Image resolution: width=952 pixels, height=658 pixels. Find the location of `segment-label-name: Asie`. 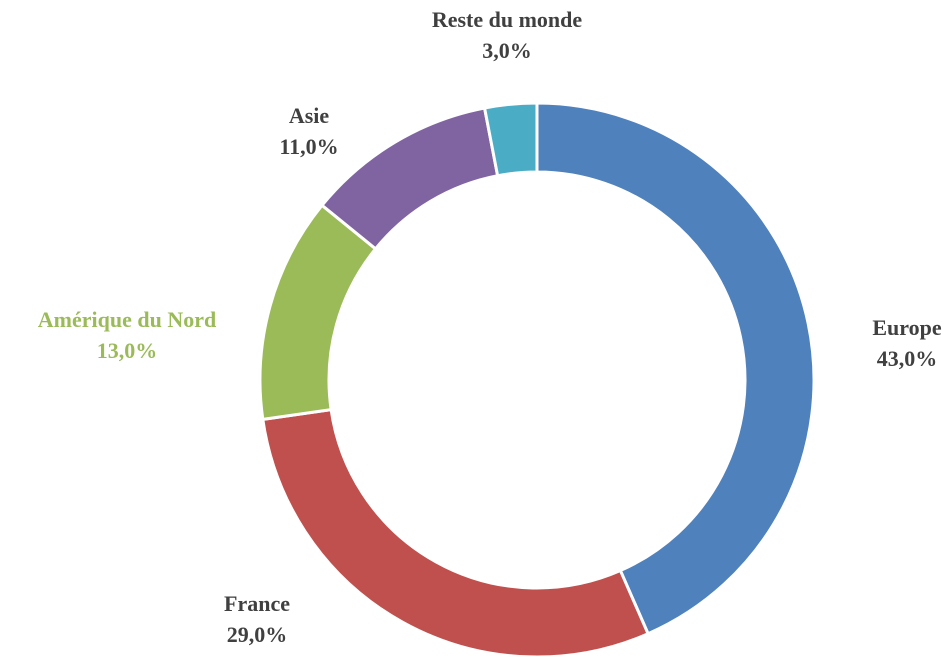

segment-label-name: Asie is located at coordinates (309, 115).